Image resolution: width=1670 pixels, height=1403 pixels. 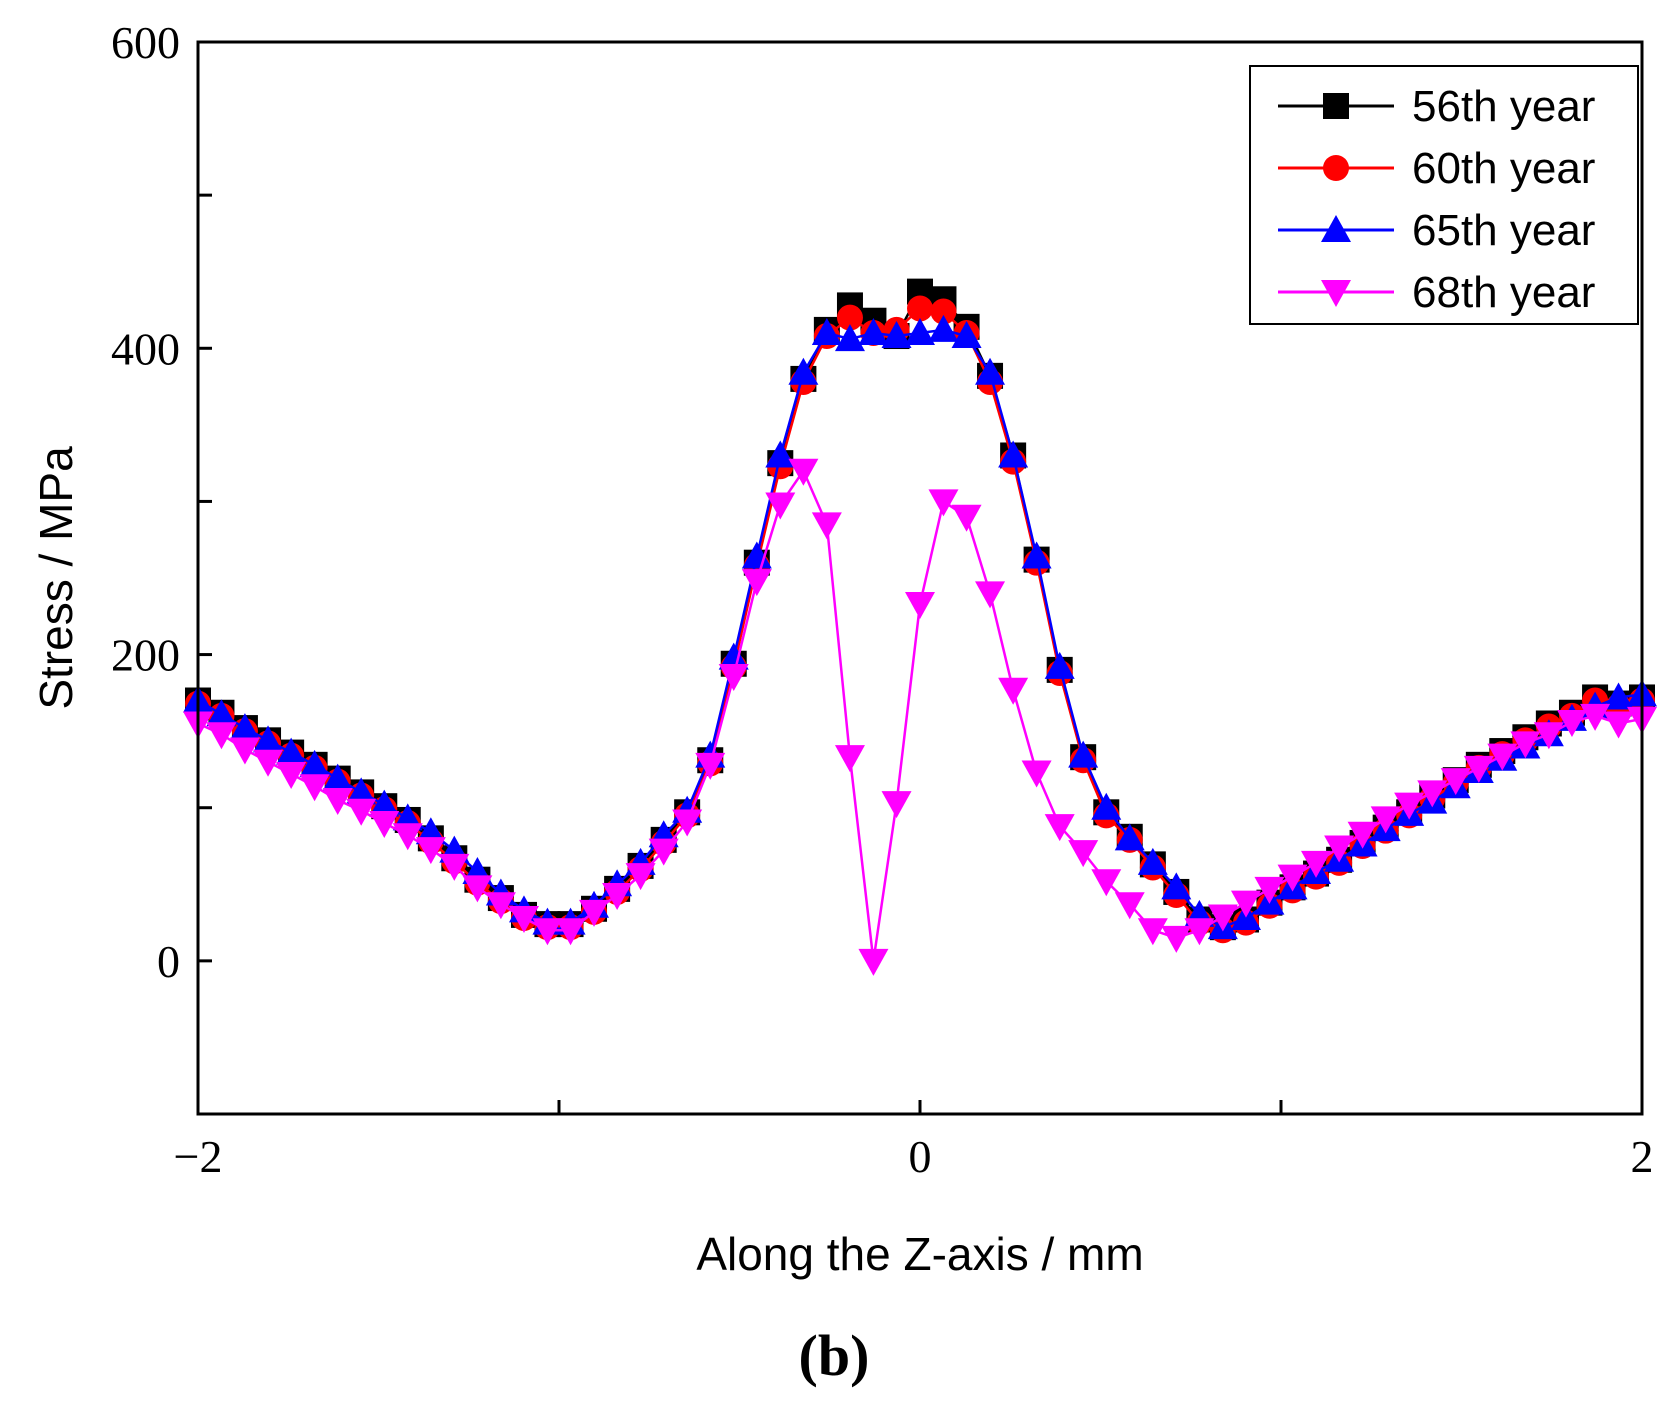 What do you see at coordinates (919, 1254) in the screenshot?
I see `x-axis-title: Along the Z-axis / mm` at bounding box center [919, 1254].